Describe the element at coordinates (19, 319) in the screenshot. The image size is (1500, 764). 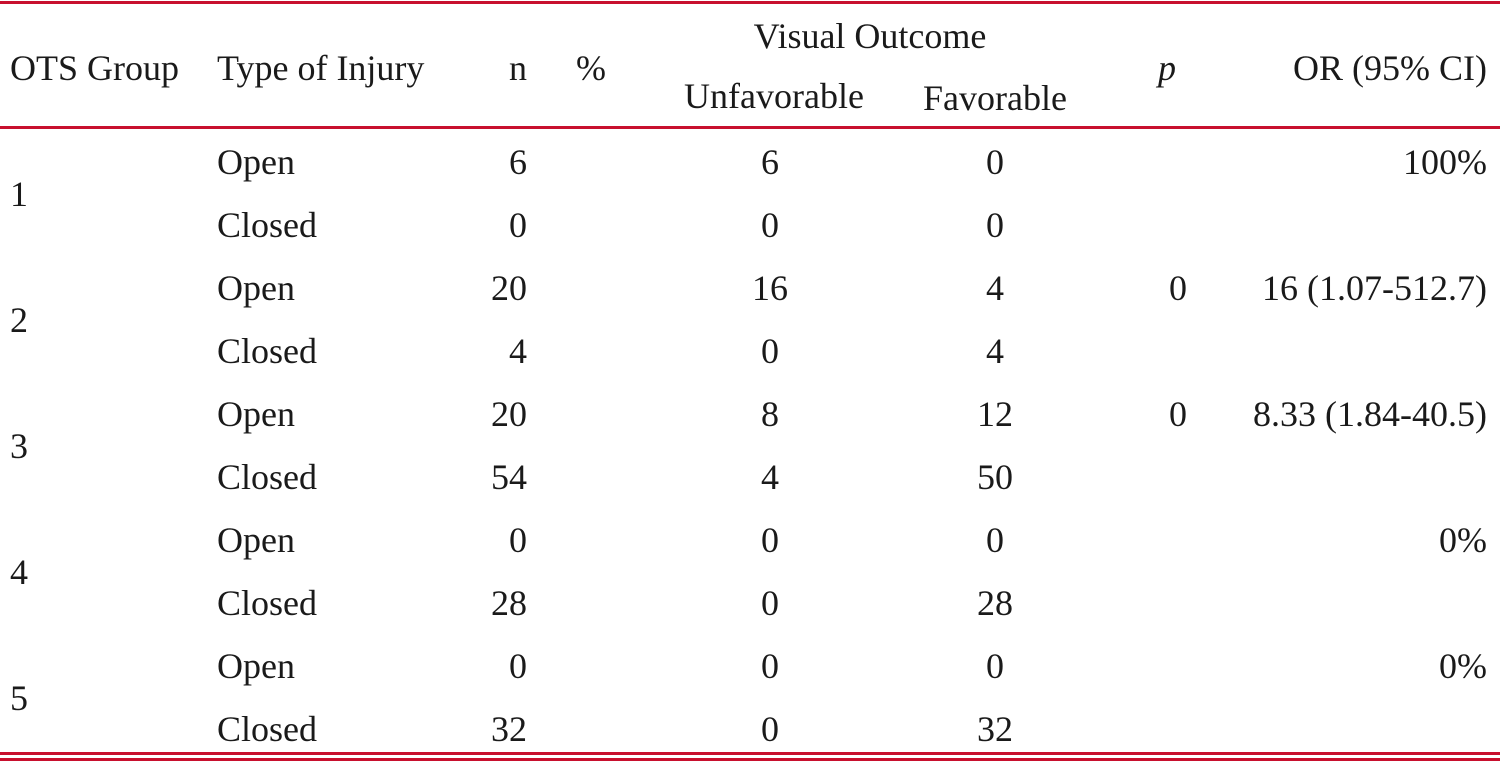
I see `group-label: 2` at that location.